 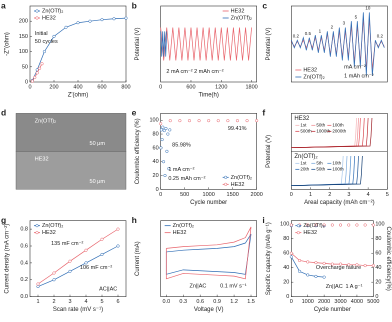 I want to click on step-label: 3, so click(x=344, y=23).